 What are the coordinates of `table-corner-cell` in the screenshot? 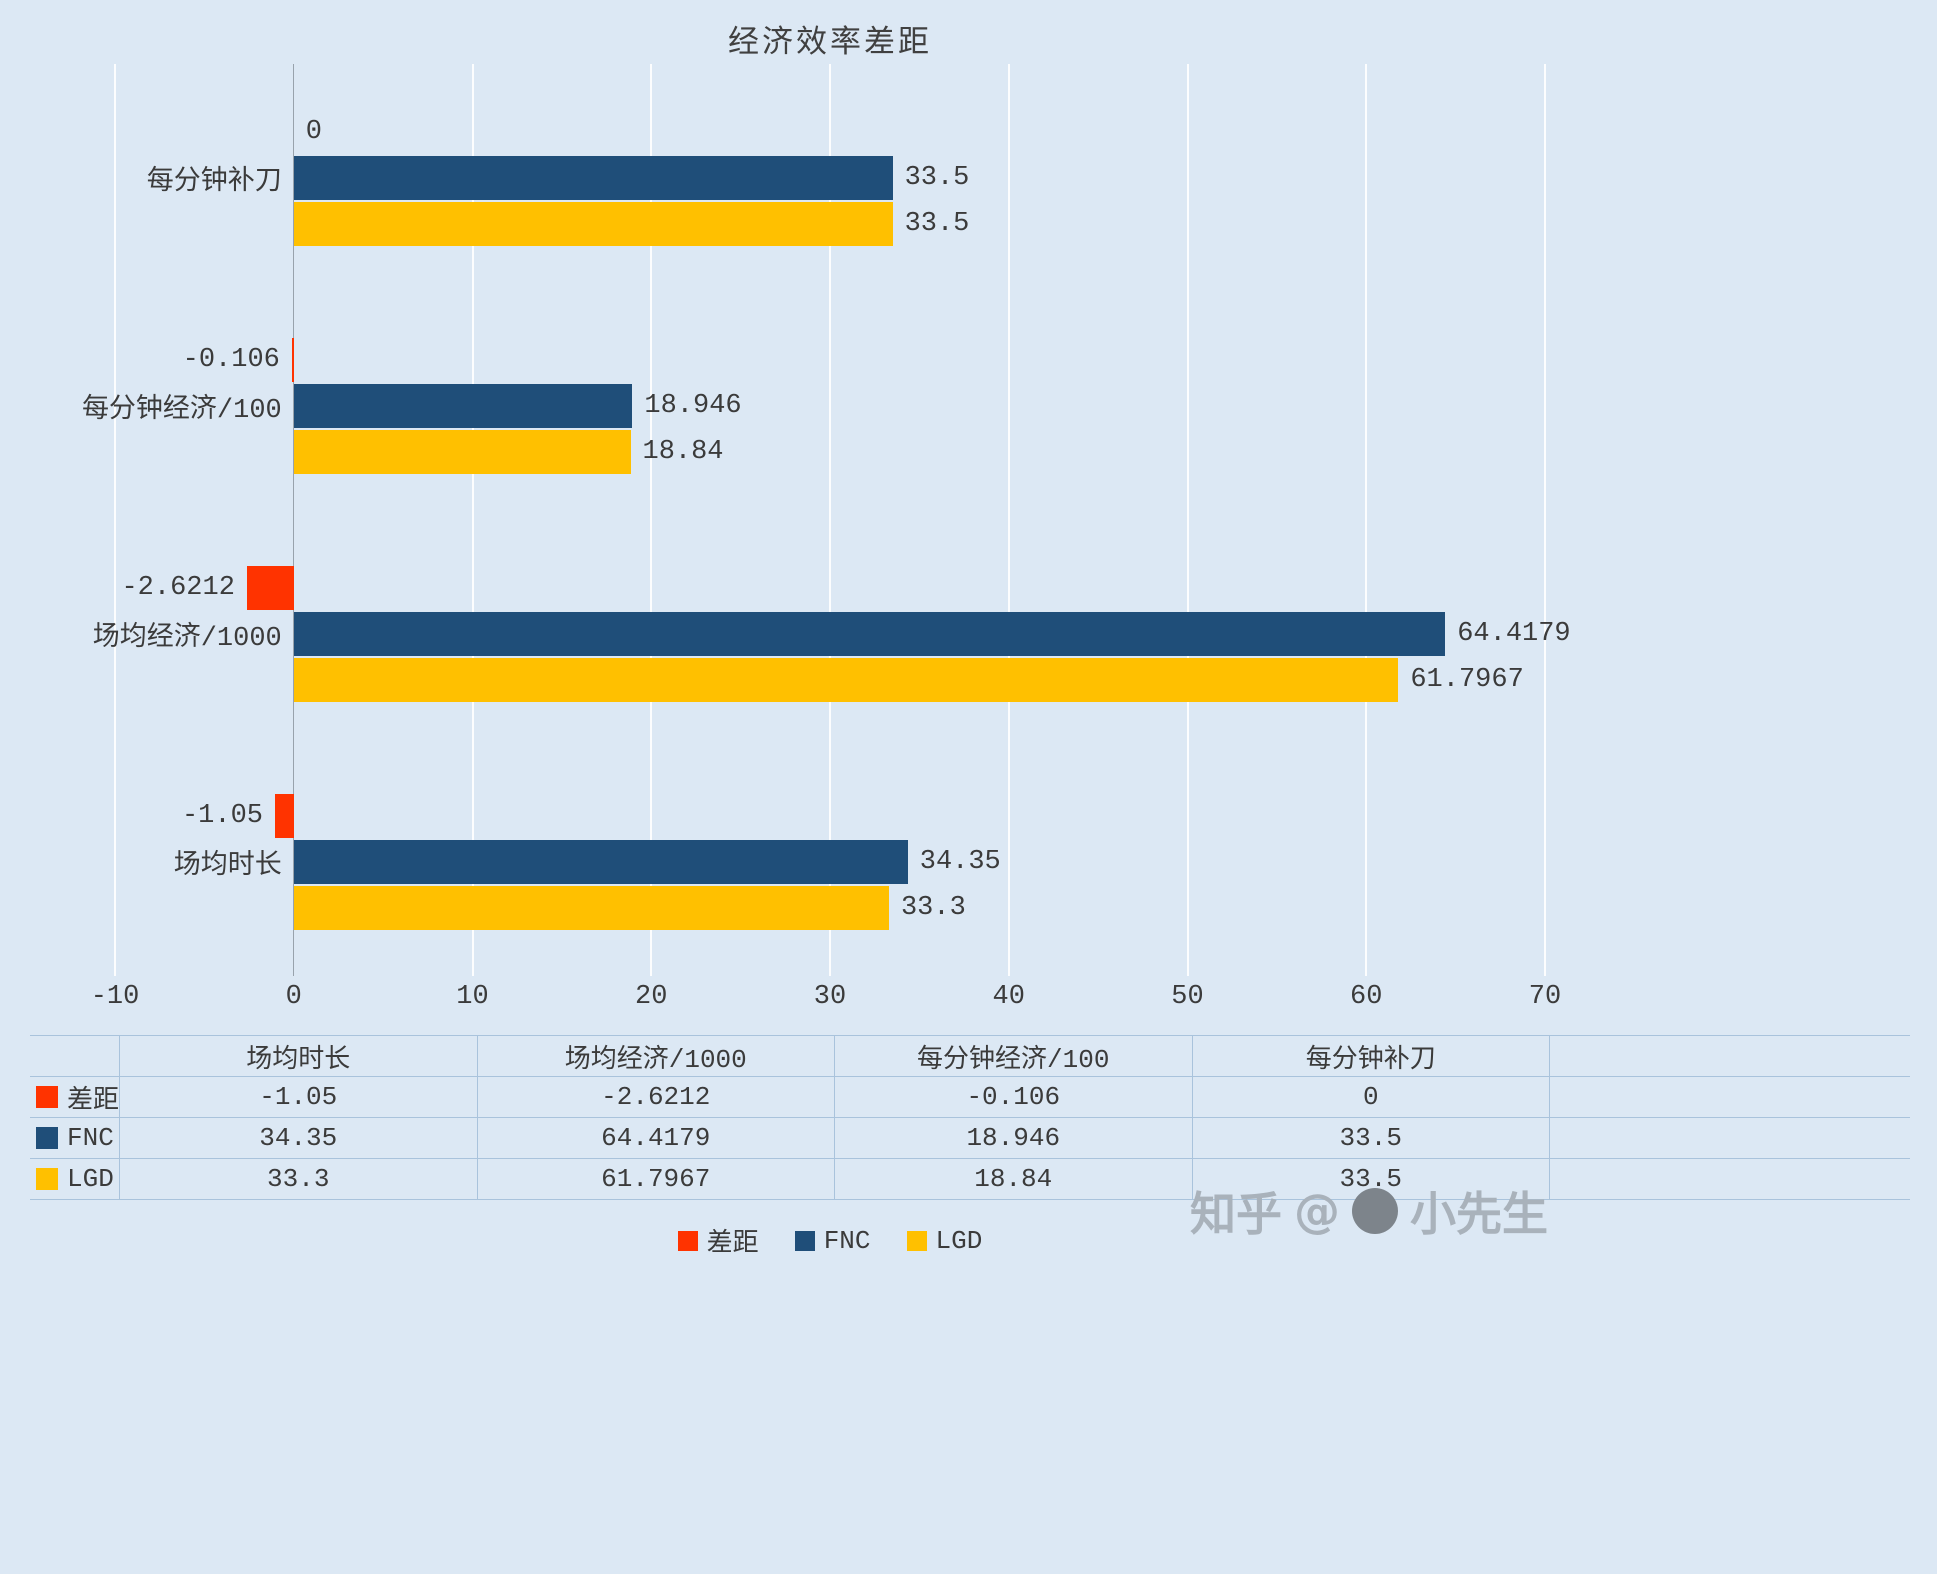 It's located at (75, 1056).